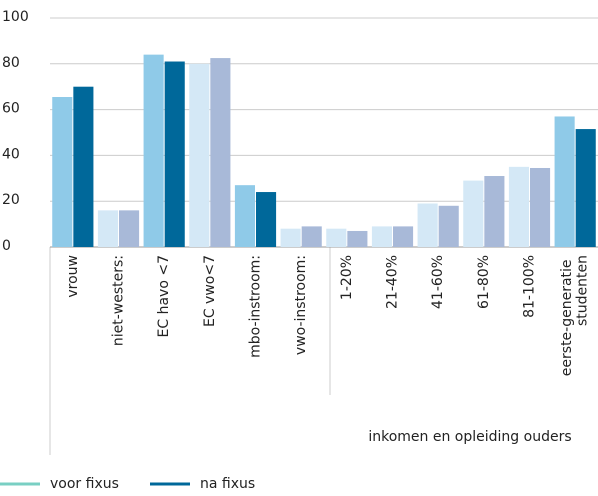  I want to click on group-label: inkomen en opleiding ouders, so click(469, 437).